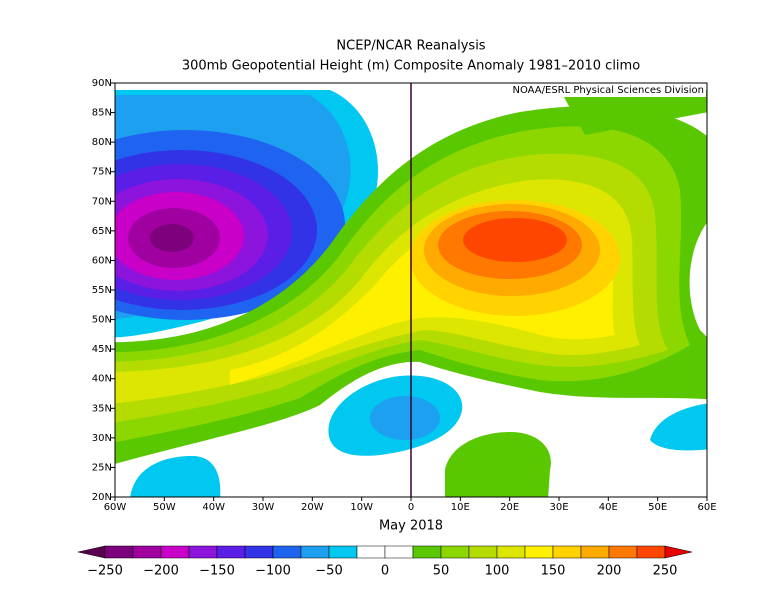 The width and height of the screenshot is (770, 596). Describe the element at coordinates (385, 562) in the screenshot. I see `colorbar: −250 −200 −150 −100 −50 0 50 100 150 200 250` at that location.